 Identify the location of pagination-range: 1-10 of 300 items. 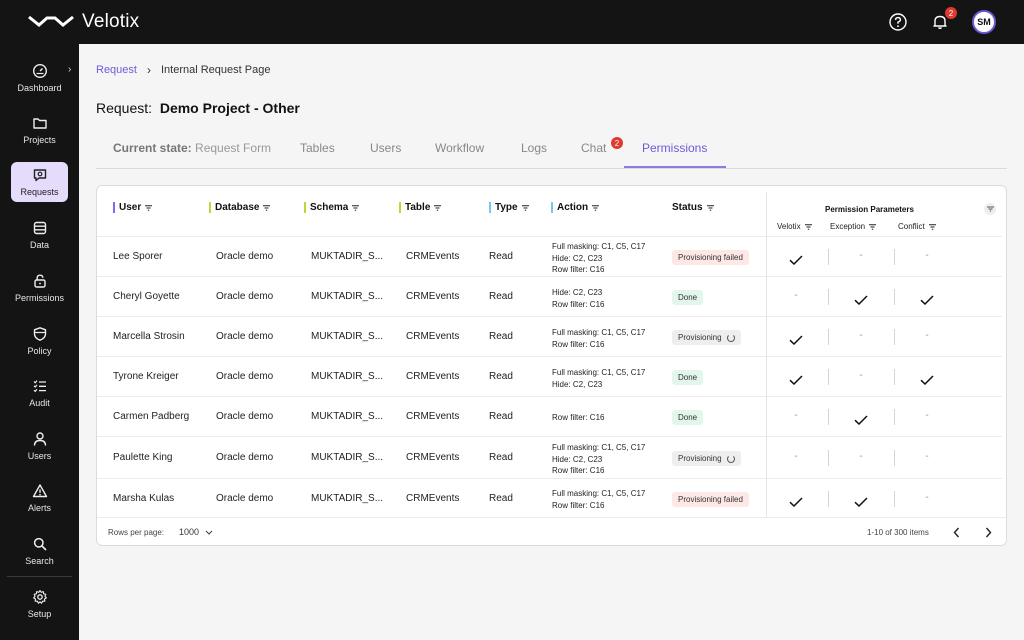
(898, 532).